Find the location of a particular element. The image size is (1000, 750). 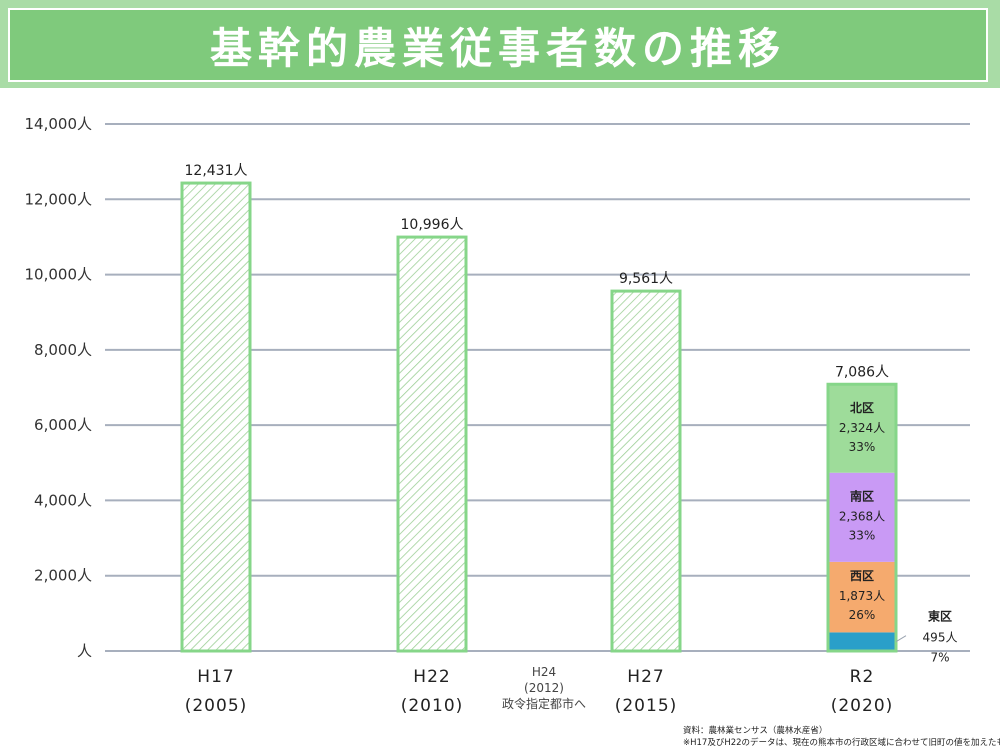

x-tick-label: H22 is located at coordinates (431, 677).